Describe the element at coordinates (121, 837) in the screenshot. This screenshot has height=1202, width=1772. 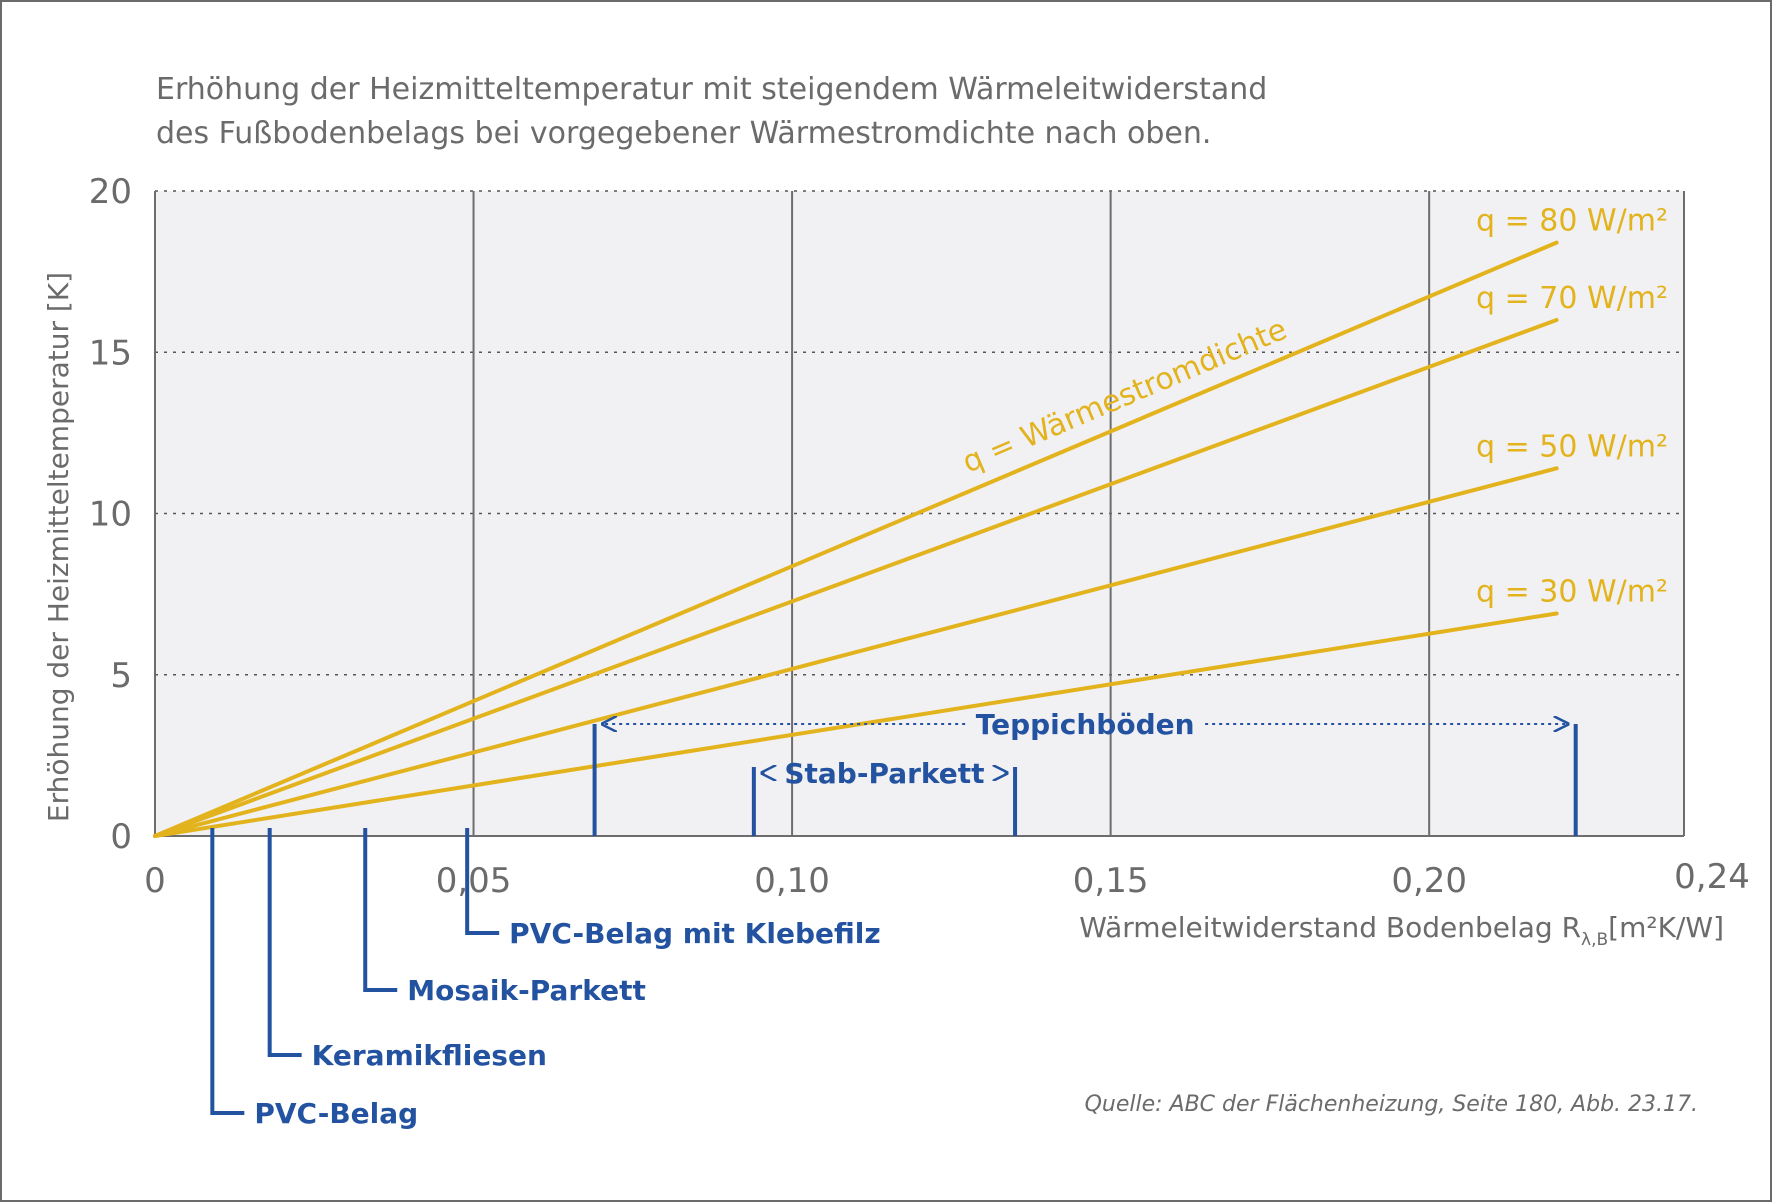
I see `y-tick-label: 0` at that location.